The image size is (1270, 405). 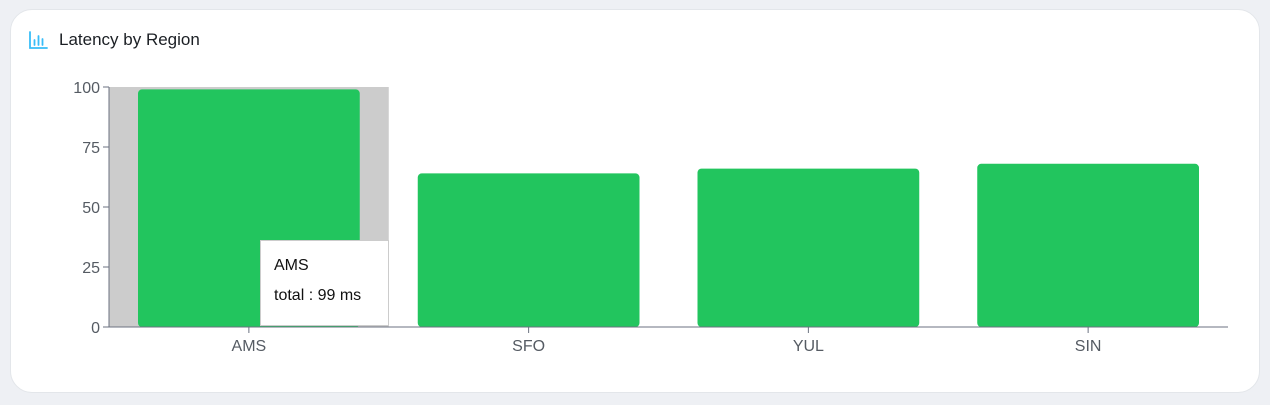 I want to click on bar-chart-icon, so click(x=38, y=40).